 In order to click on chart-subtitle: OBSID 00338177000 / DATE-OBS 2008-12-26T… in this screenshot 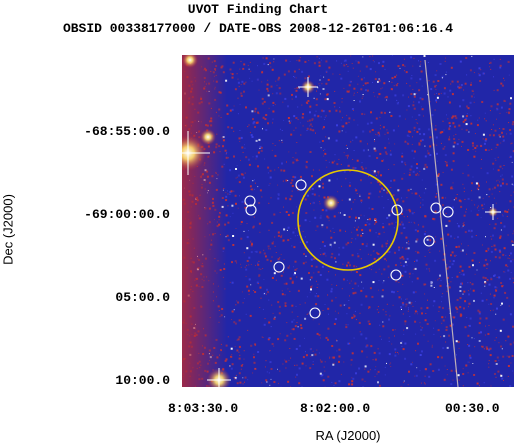, I will do `click(258, 28)`.